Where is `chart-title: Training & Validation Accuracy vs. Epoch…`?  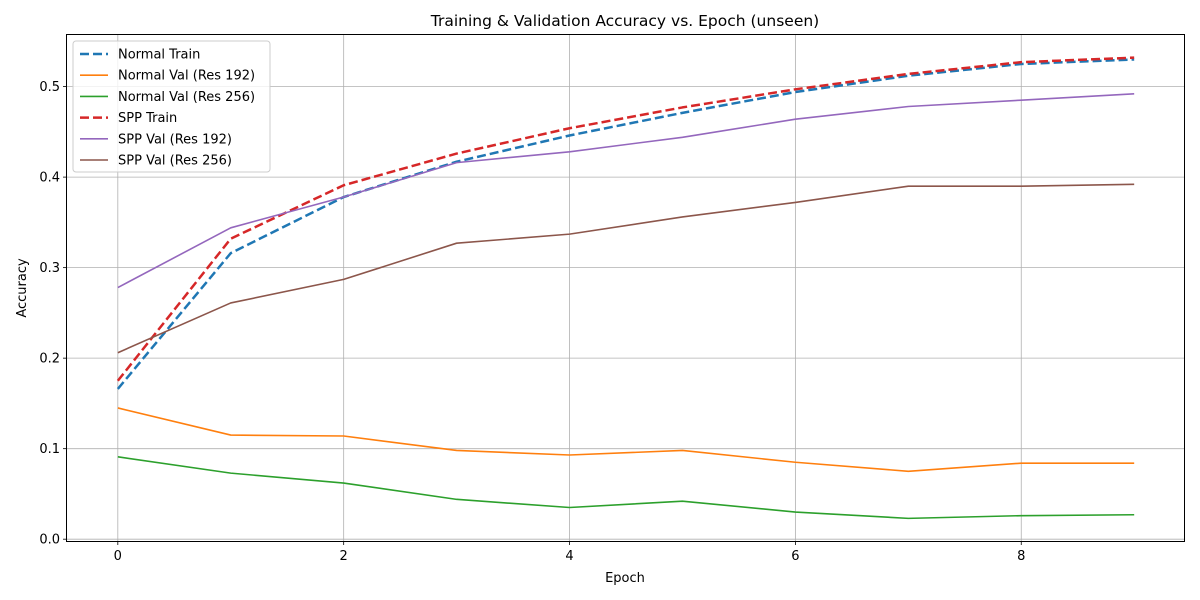 chart-title: Training & Validation Accuracy vs. Epoch… is located at coordinates (624, 21).